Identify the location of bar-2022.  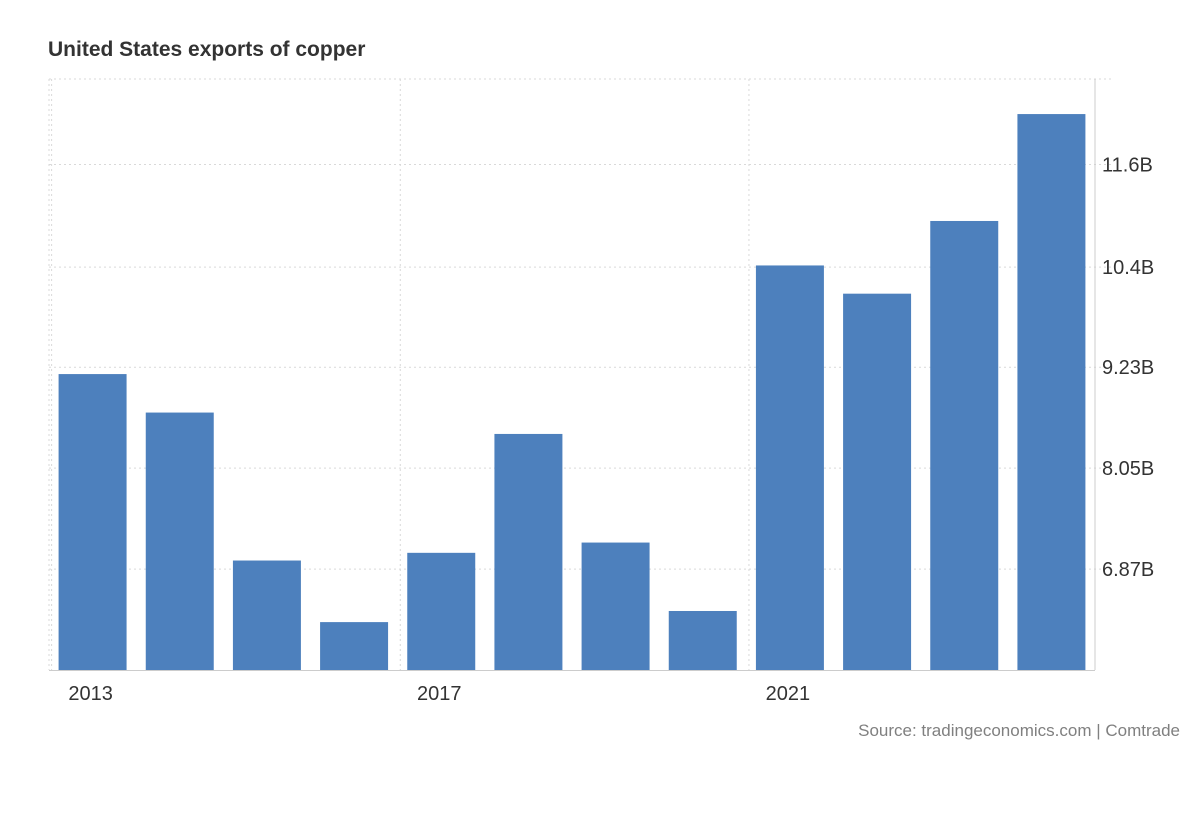
(877, 481).